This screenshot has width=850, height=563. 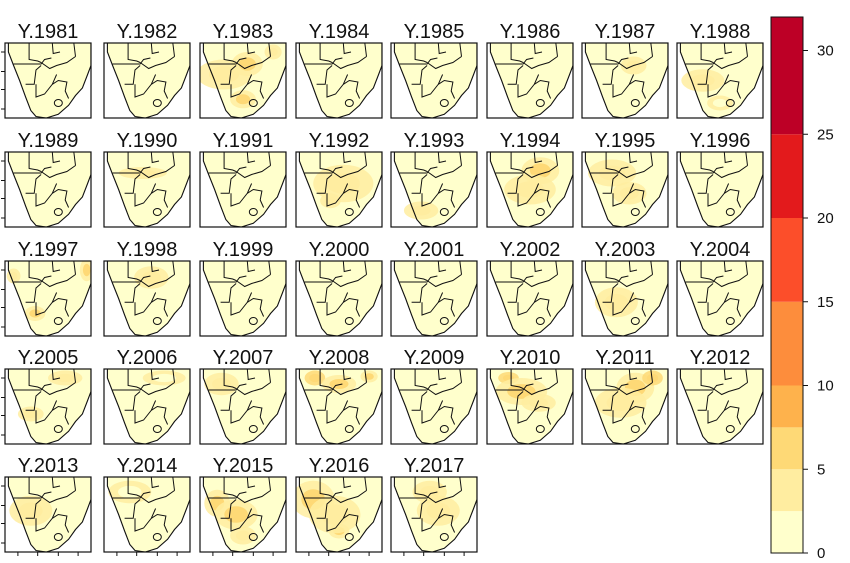 I want to click on colorbar: 0 5 10 15 20 25 30, so click(x=802, y=289).